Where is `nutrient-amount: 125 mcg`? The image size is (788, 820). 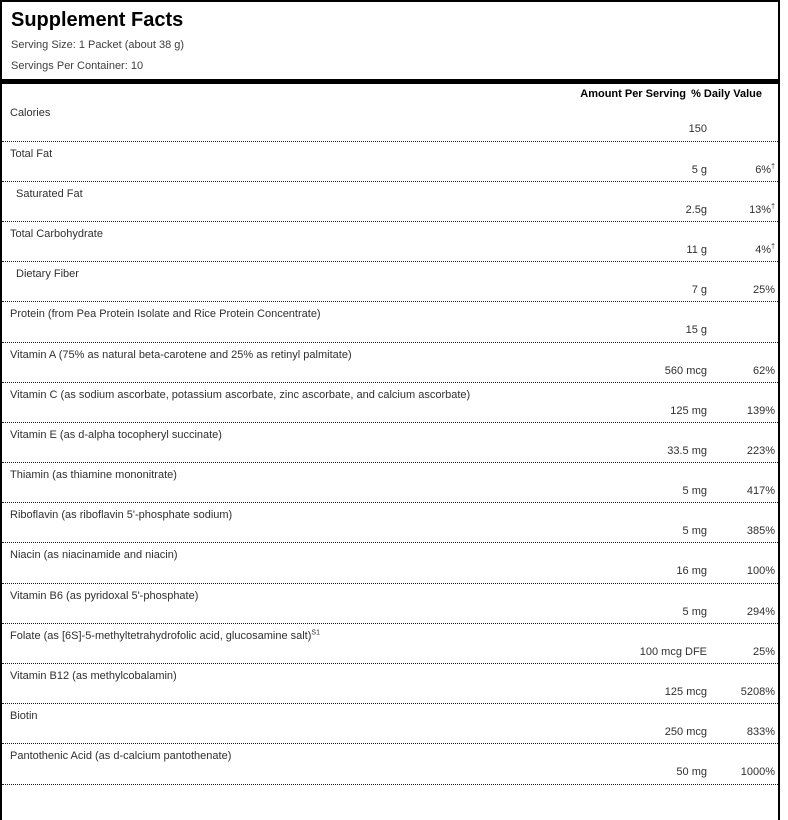
nutrient-amount: 125 mcg is located at coordinates (685, 692).